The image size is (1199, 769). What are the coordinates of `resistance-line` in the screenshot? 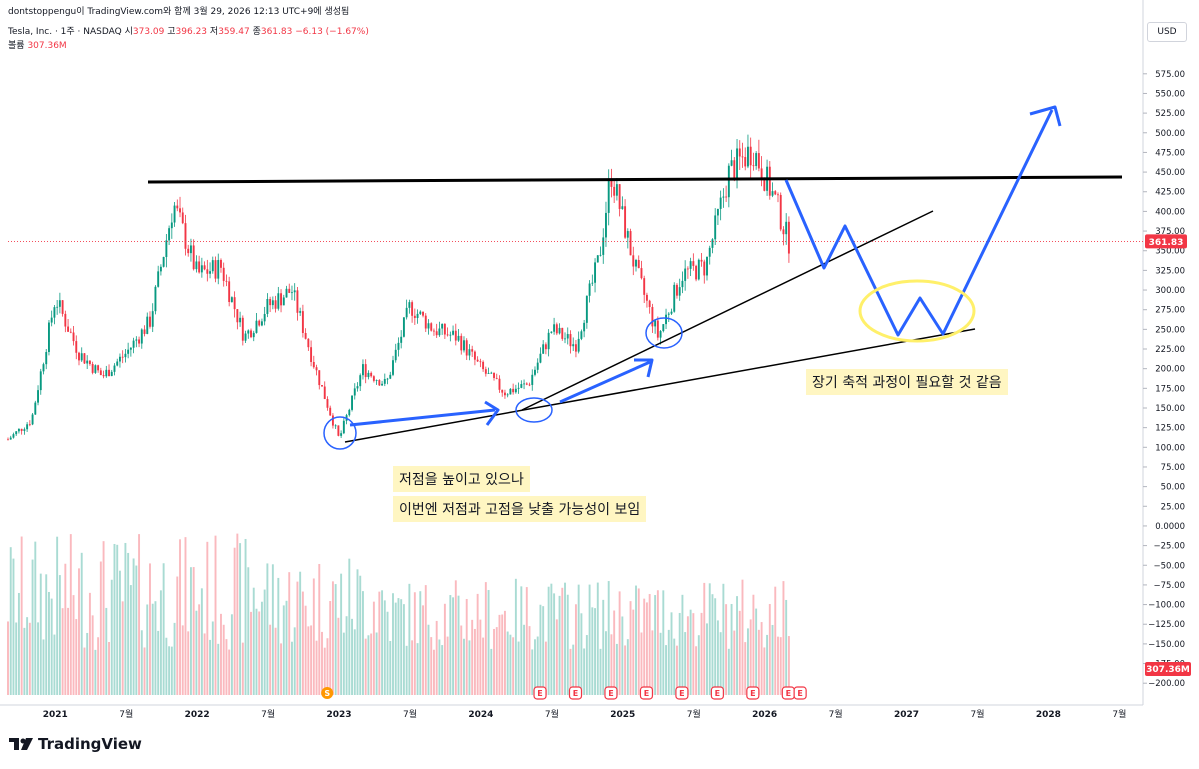 It's located at (635, 179).